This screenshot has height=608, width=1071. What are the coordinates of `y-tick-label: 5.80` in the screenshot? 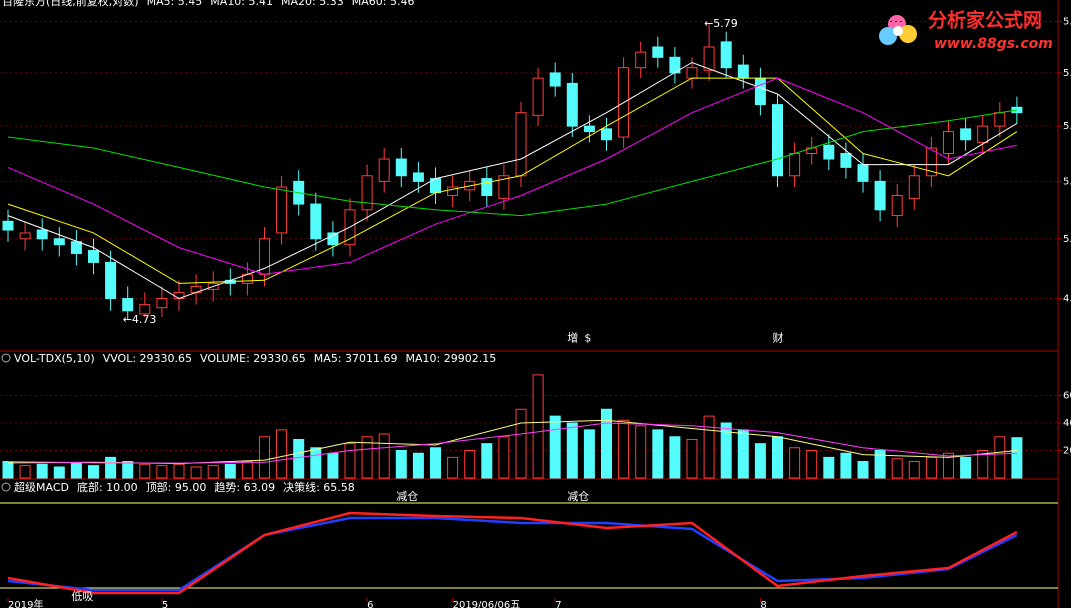 It's located at (1067, 22).